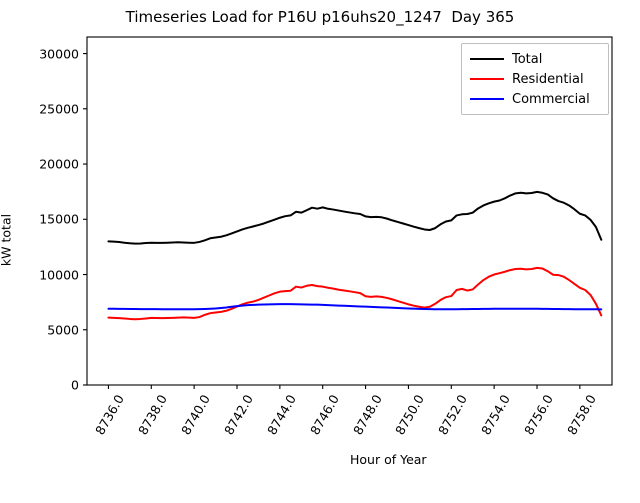  Describe the element at coordinates (59, 54) in the screenshot. I see `y-tick-label: 30000` at that location.